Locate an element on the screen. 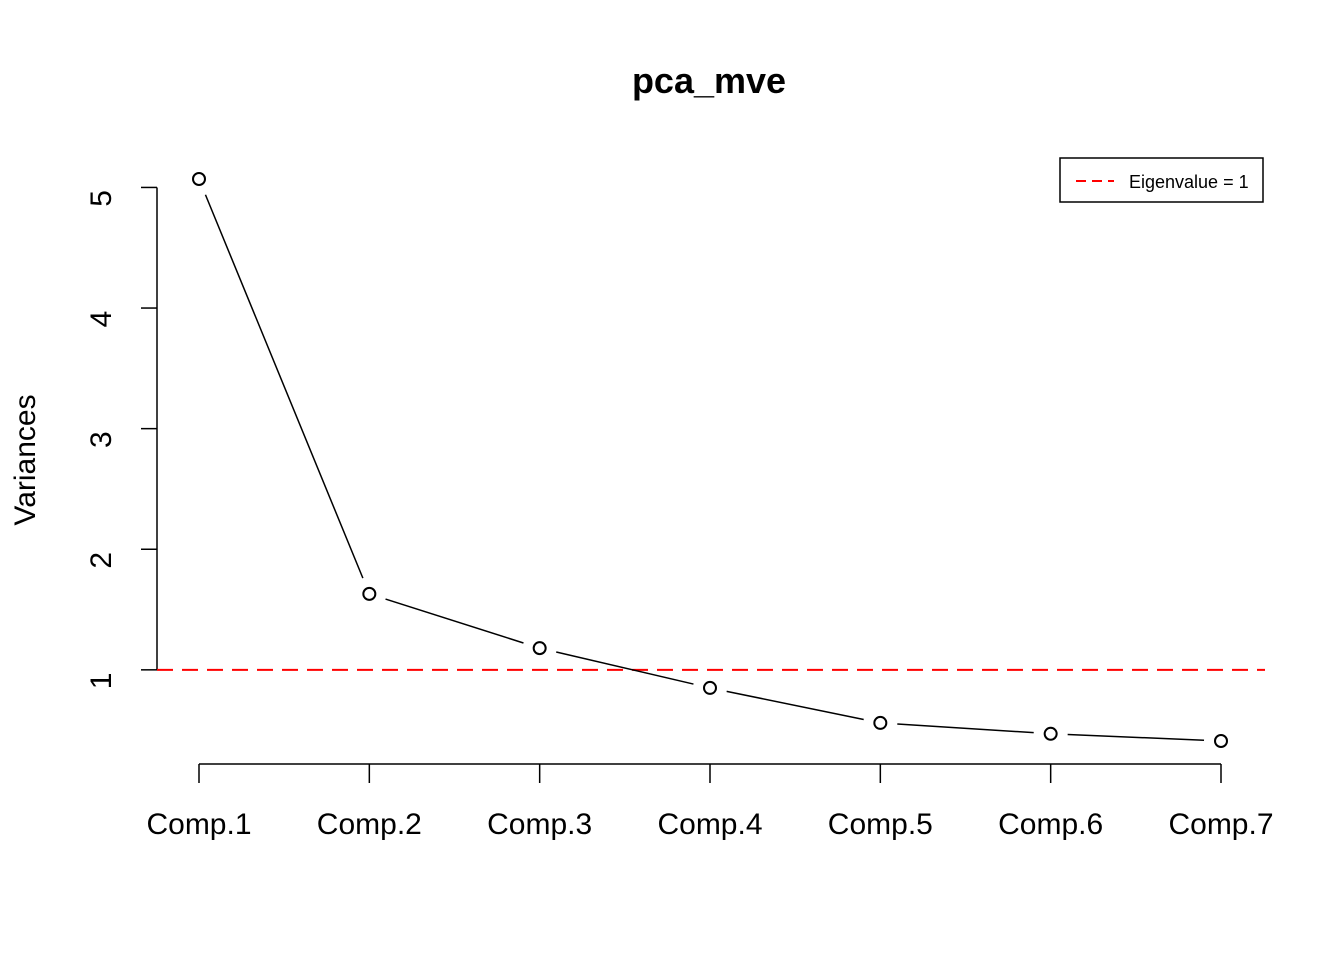 The image size is (1344, 960). y-tick-label: 3 is located at coordinates (101, 439).